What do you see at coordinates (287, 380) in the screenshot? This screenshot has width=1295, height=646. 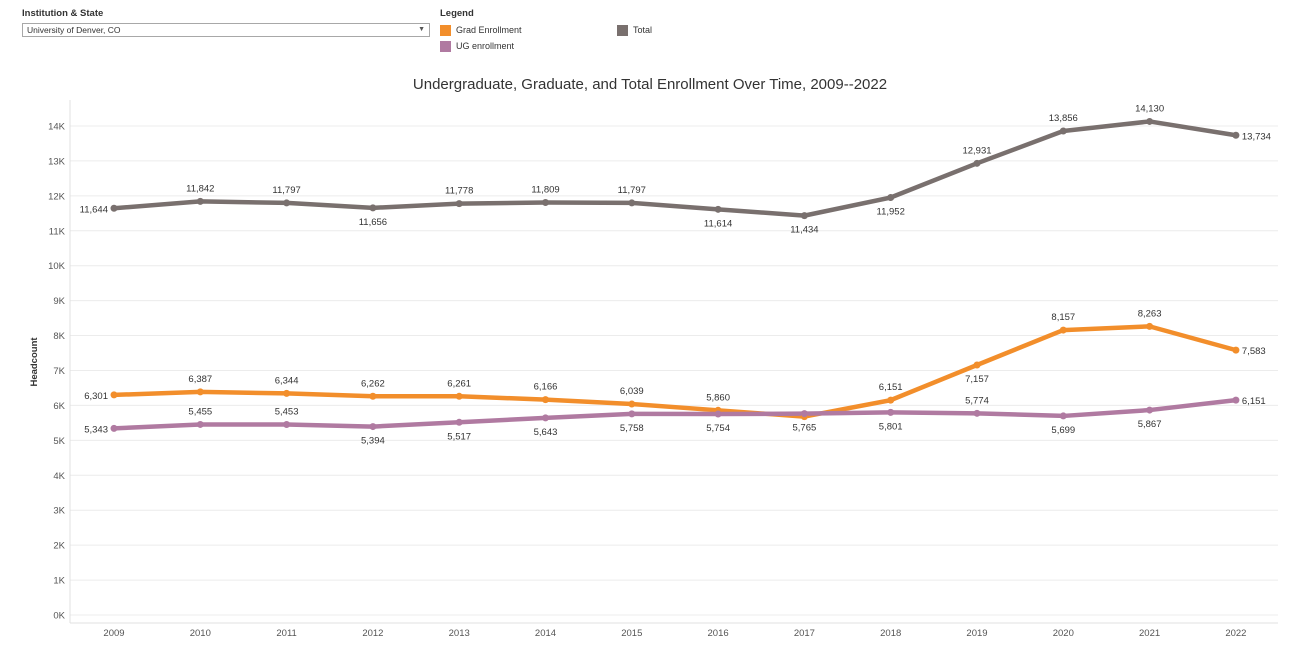 I see `data-label: 6,344` at bounding box center [287, 380].